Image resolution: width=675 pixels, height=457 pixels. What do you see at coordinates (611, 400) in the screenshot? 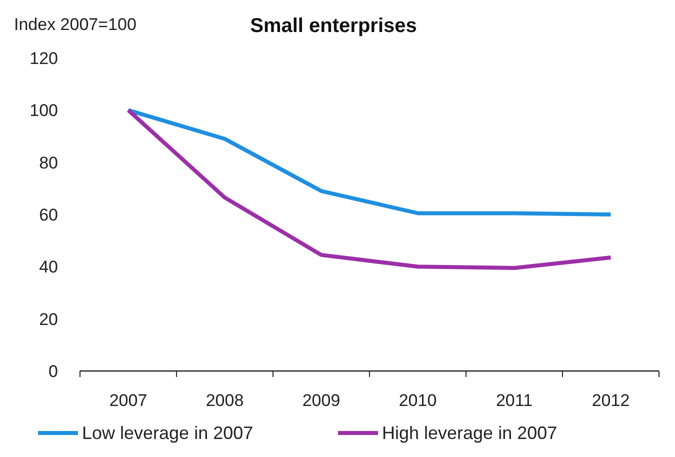
I see `x-tick-label: 2012` at bounding box center [611, 400].